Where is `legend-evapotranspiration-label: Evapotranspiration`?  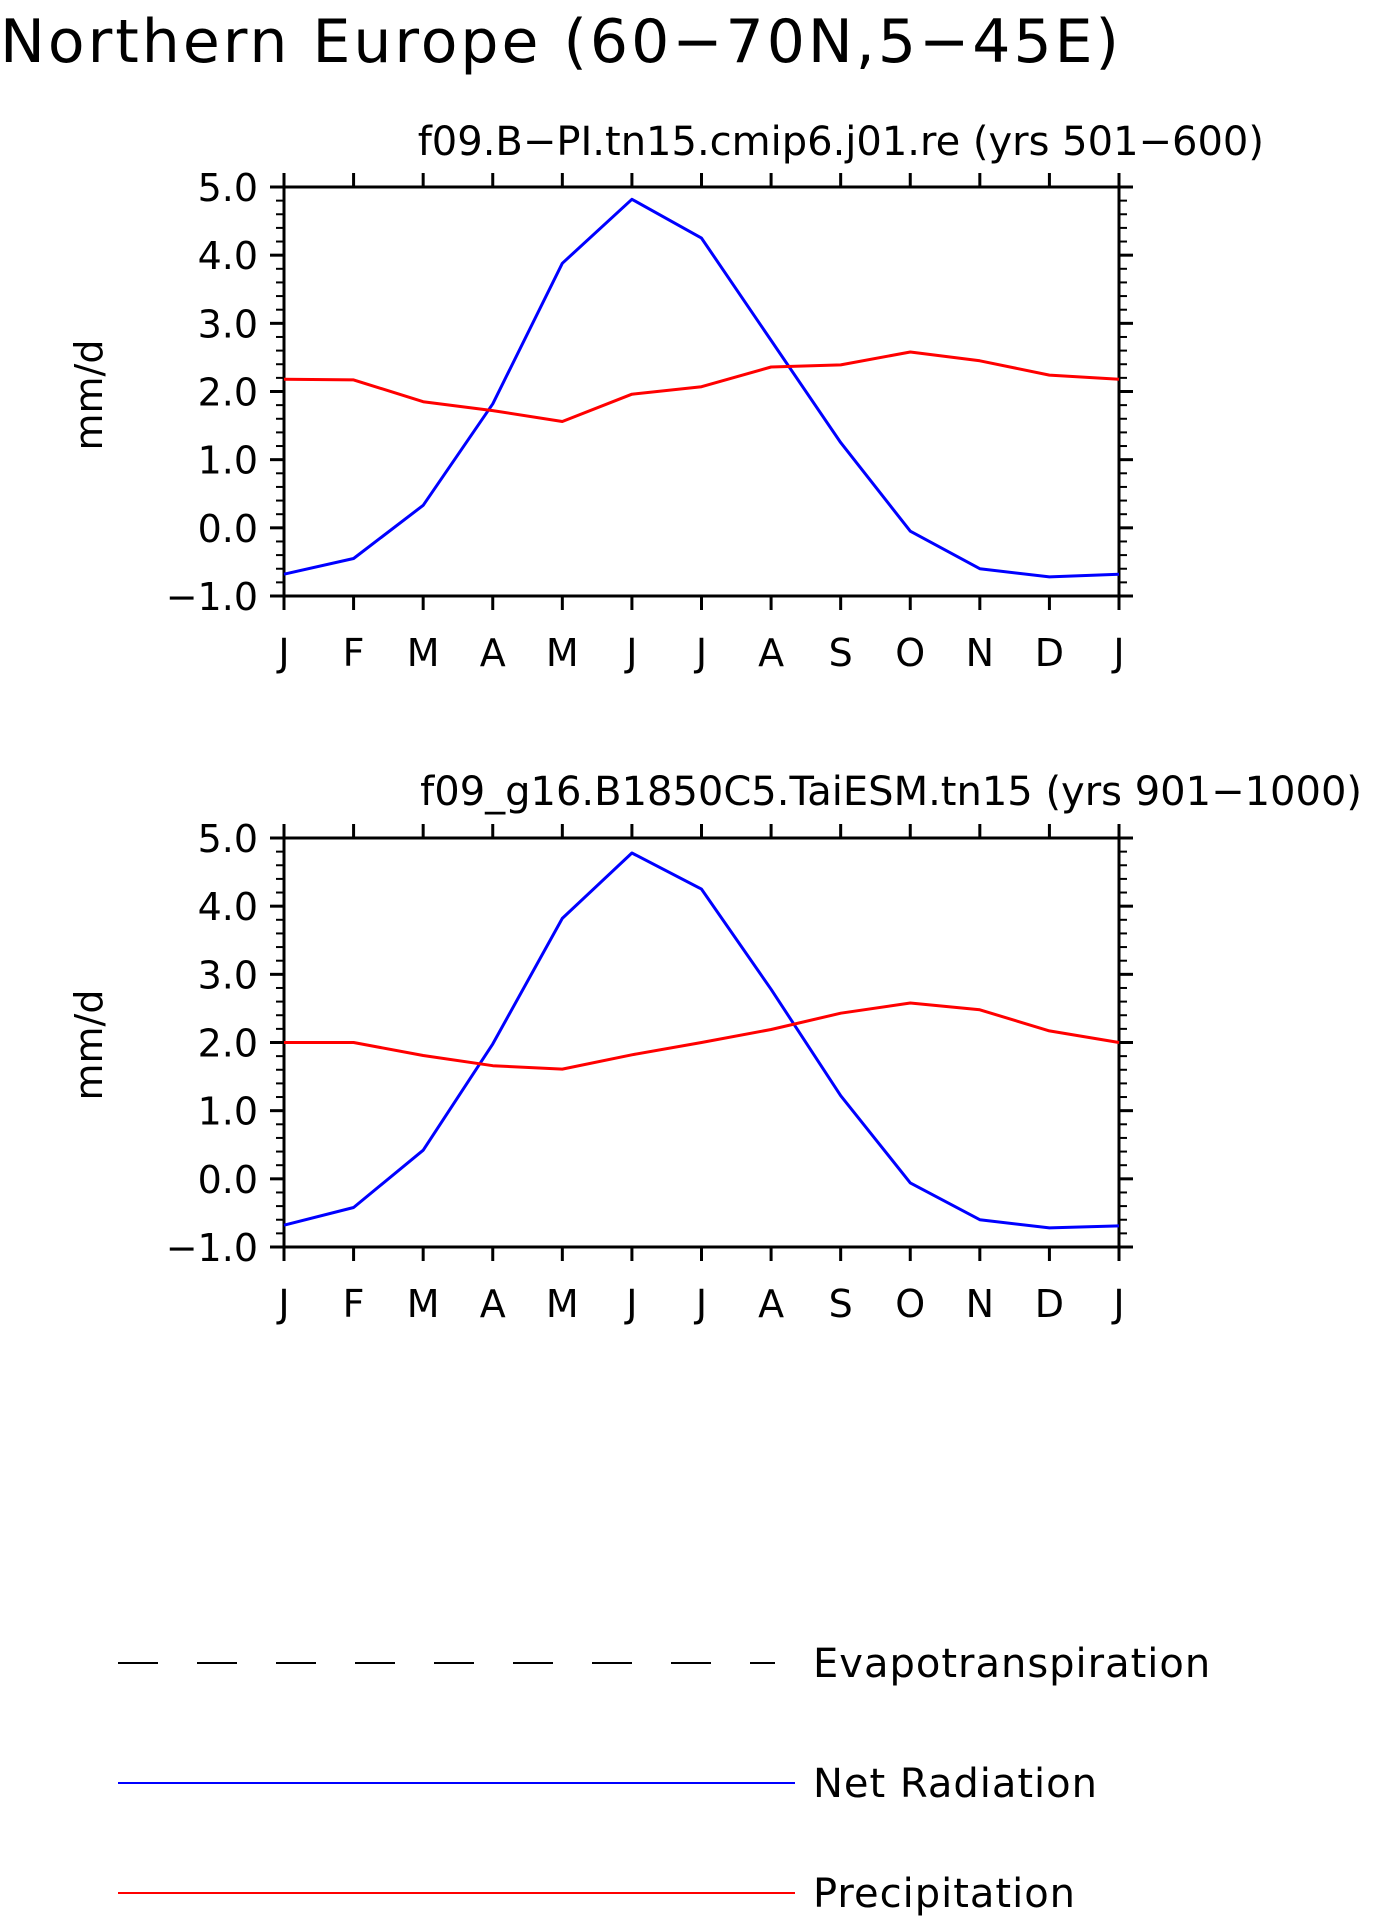
legend-evapotranspiration-label: Evapotranspiration is located at coordinates (1012, 1664).